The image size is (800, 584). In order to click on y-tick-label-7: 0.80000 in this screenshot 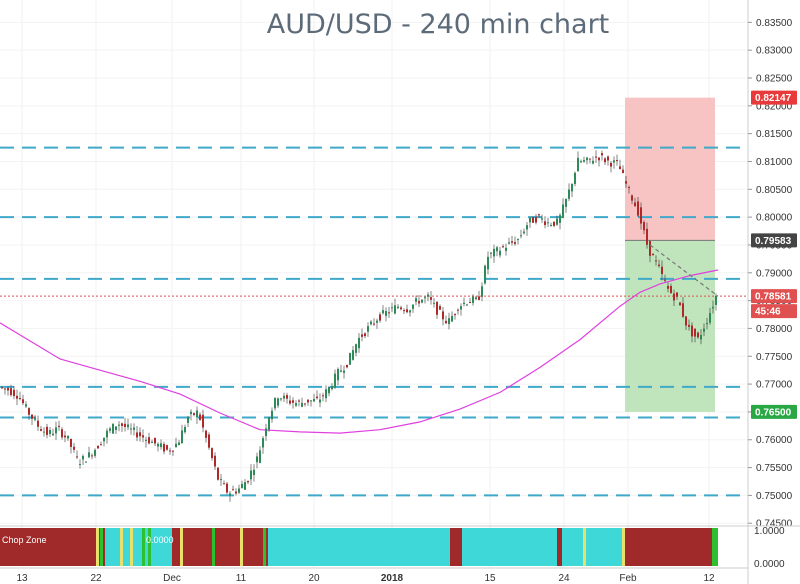, I will do `click(774, 218)`.